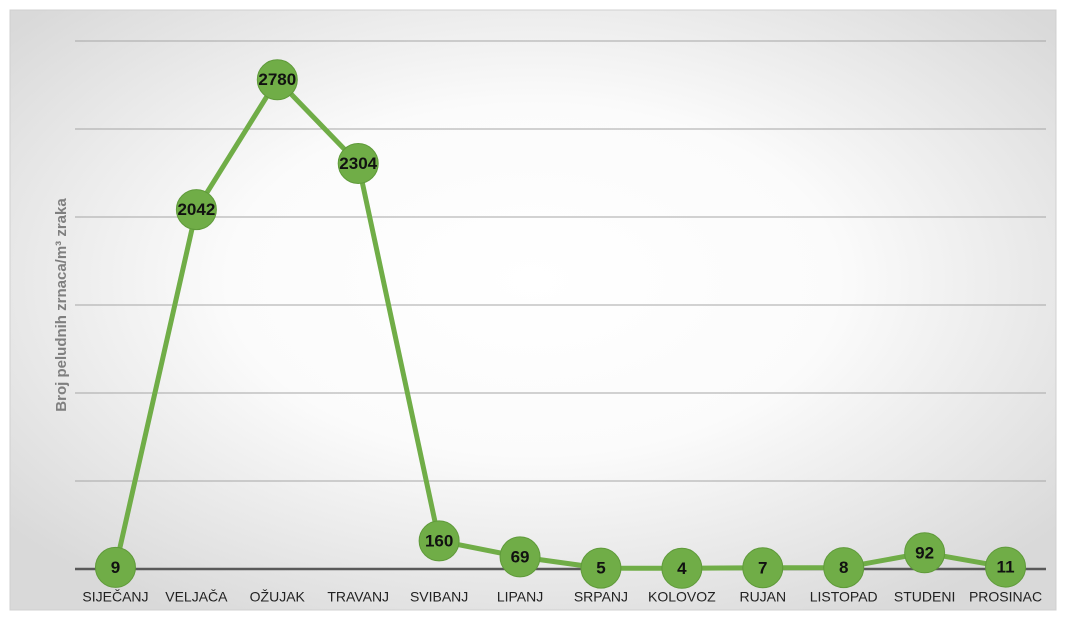 This screenshot has width=1066, height=619. I want to click on data-label: 69, so click(520, 556).